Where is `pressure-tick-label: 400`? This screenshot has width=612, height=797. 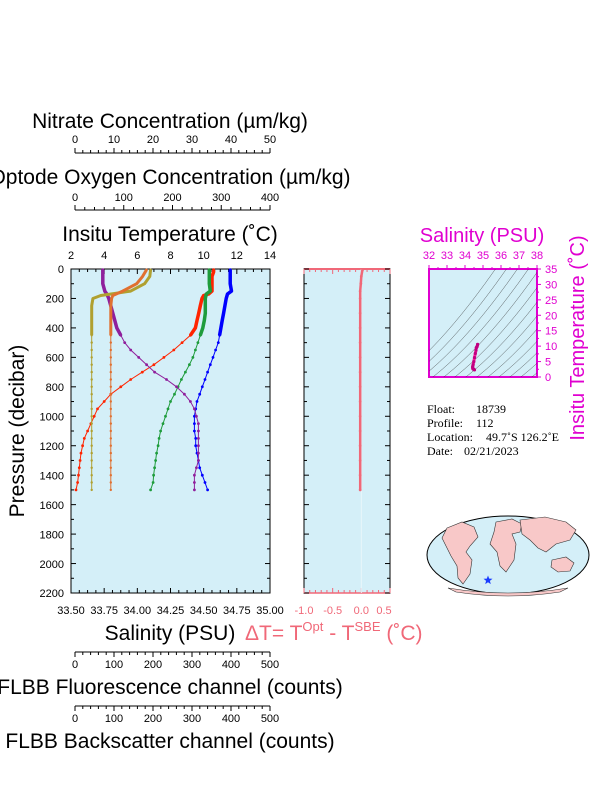
pressure-tick-label: 400 is located at coordinates (55, 329).